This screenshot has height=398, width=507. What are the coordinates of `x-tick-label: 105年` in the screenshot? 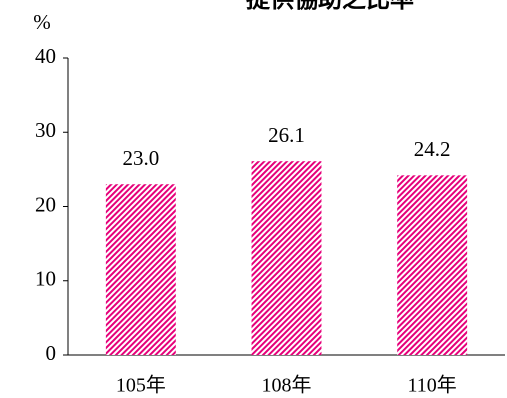 It's located at (141, 385).